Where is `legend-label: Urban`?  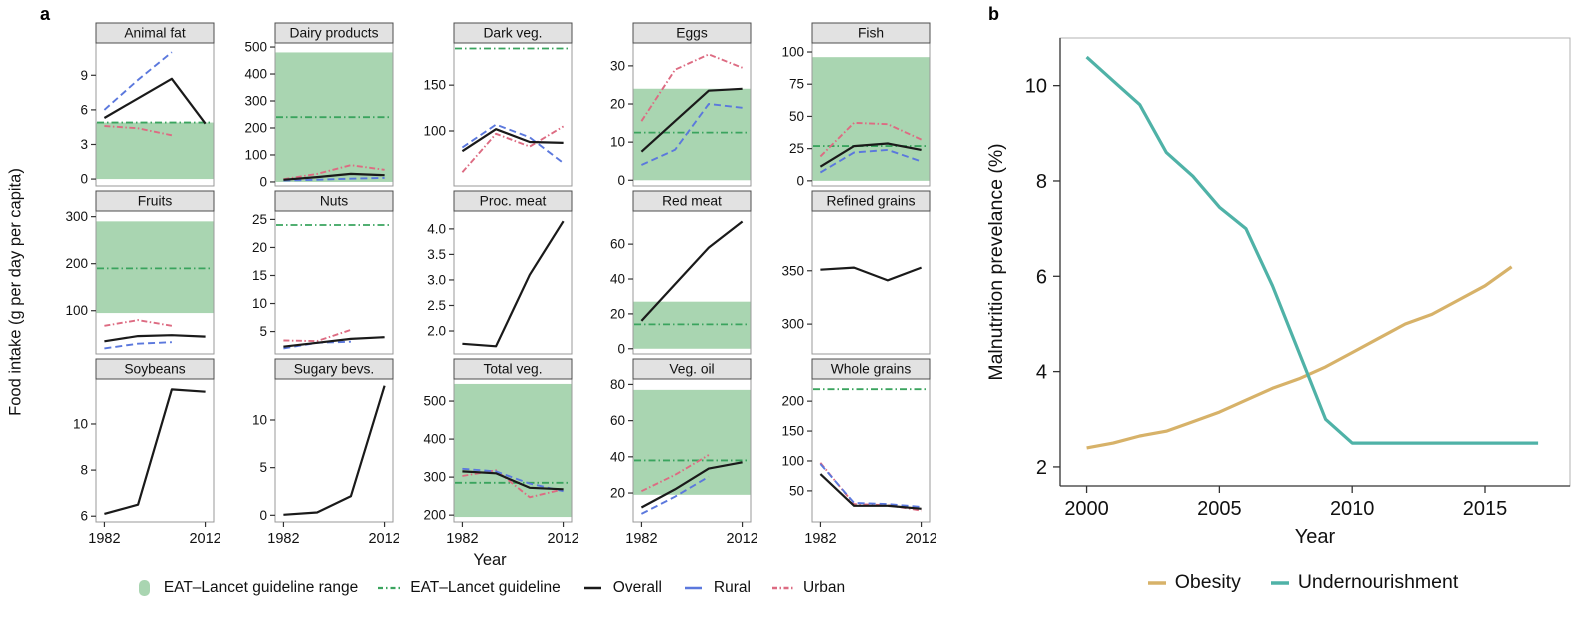 legend-label: Urban is located at coordinates (824, 587).